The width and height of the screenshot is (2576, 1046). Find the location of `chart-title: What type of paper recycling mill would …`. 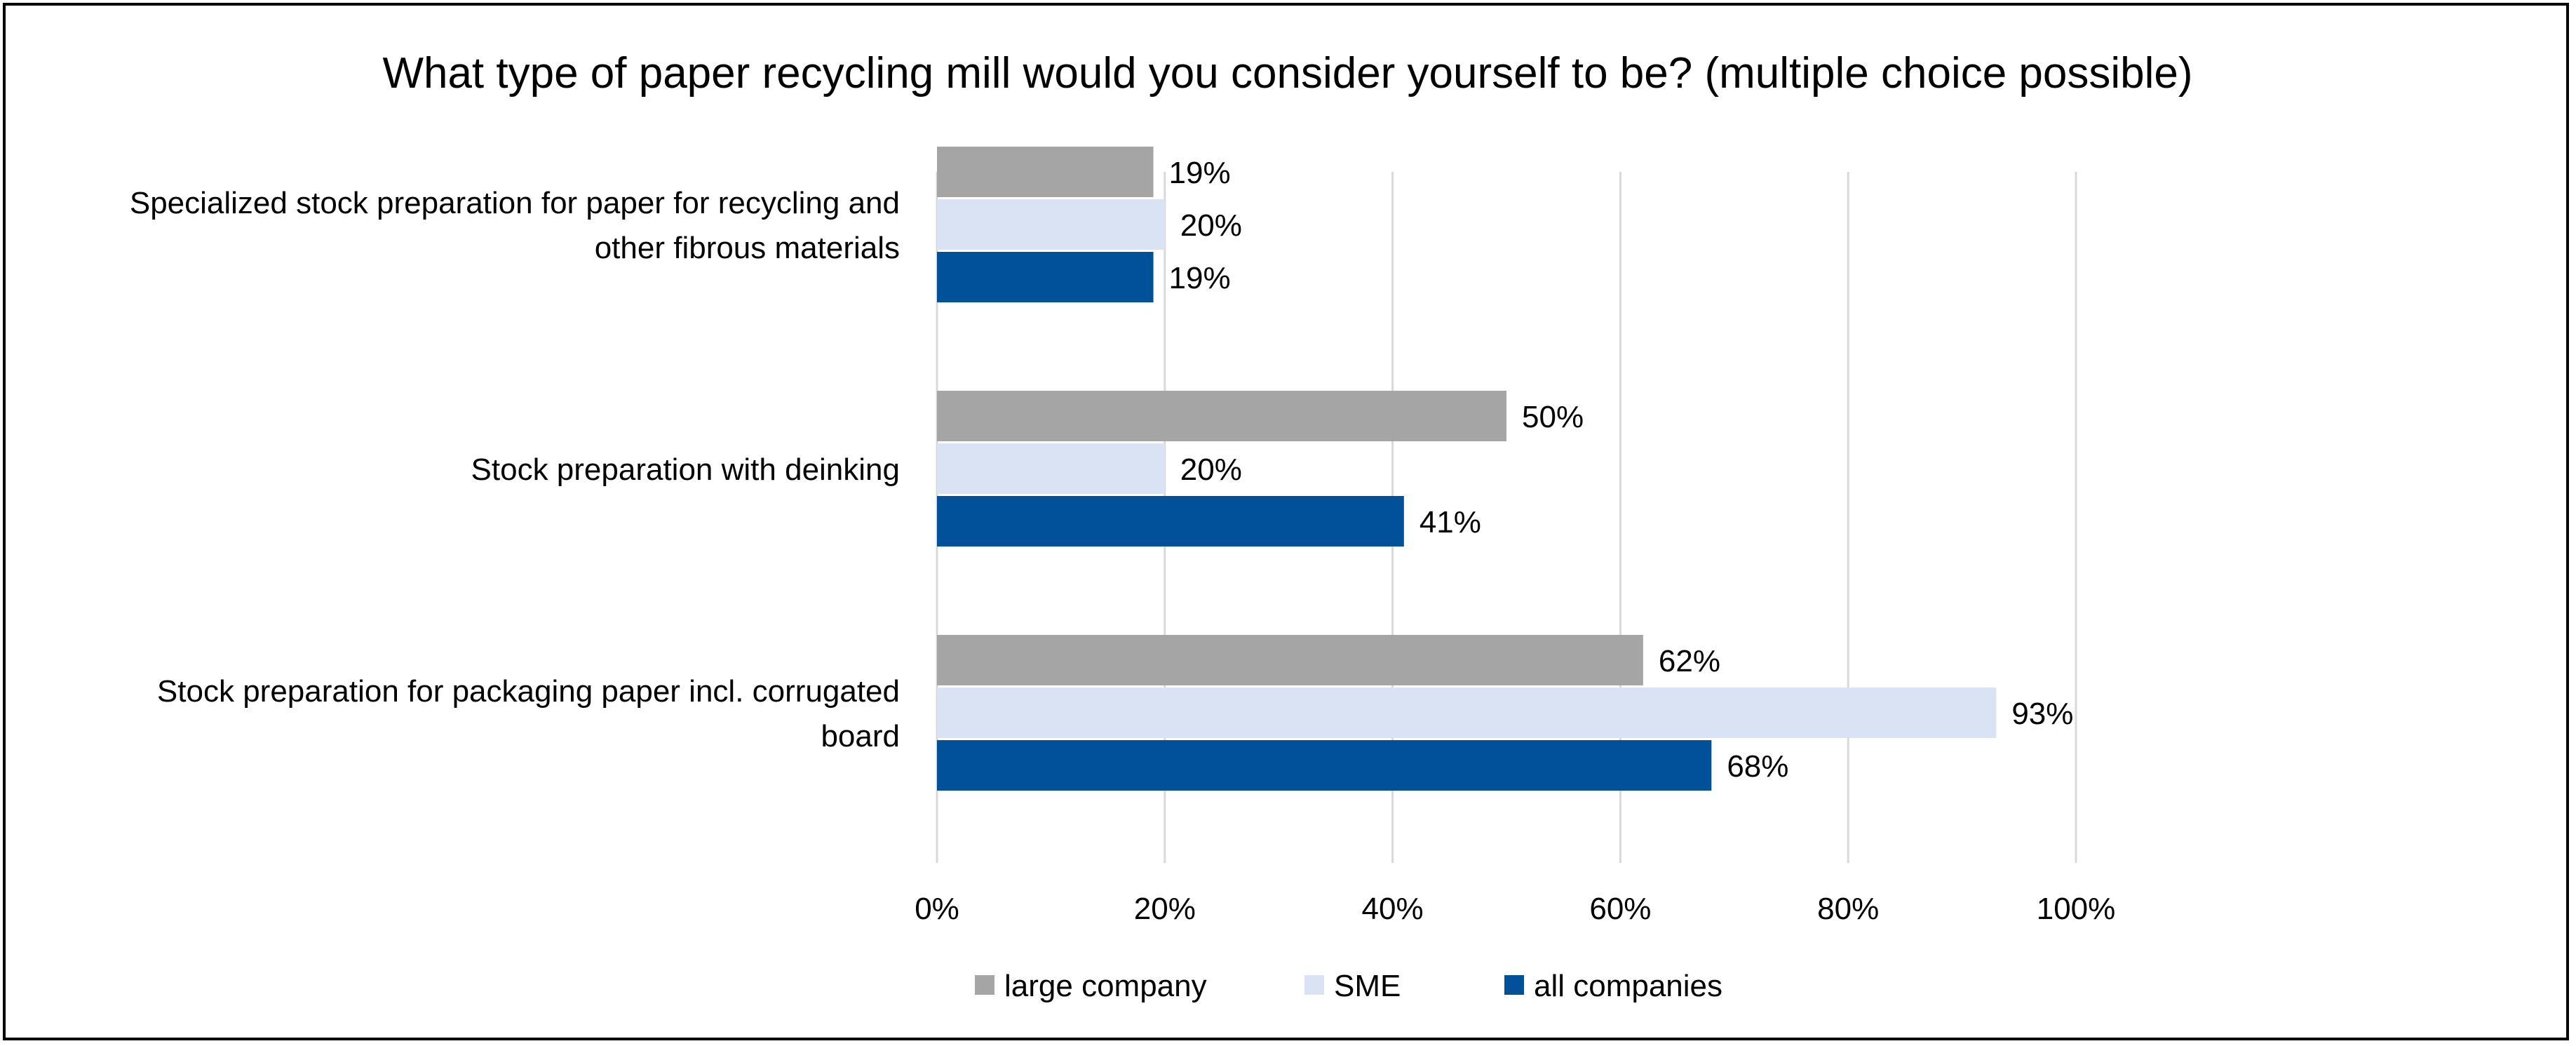

chart-title: What type of paper recycling mill would … is located at coordinates (1287, 73).